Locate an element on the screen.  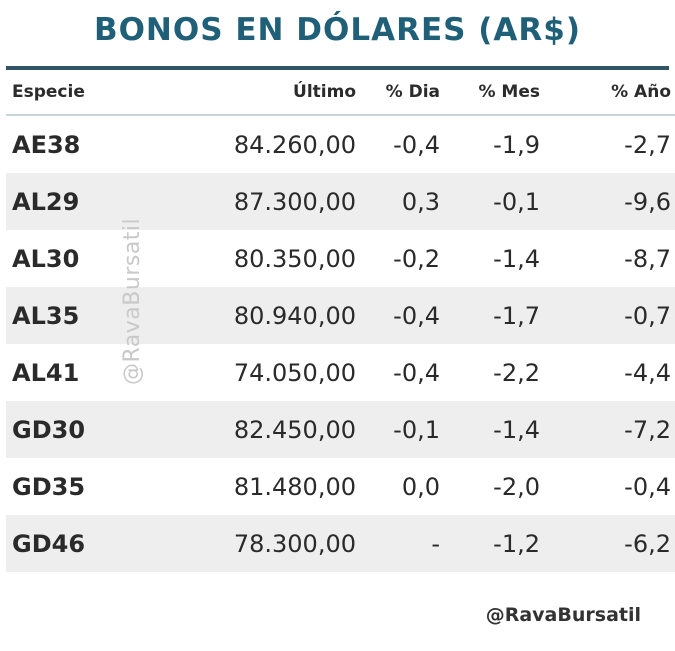
cell-especie: GD30 is located at coordinates (64, 429).